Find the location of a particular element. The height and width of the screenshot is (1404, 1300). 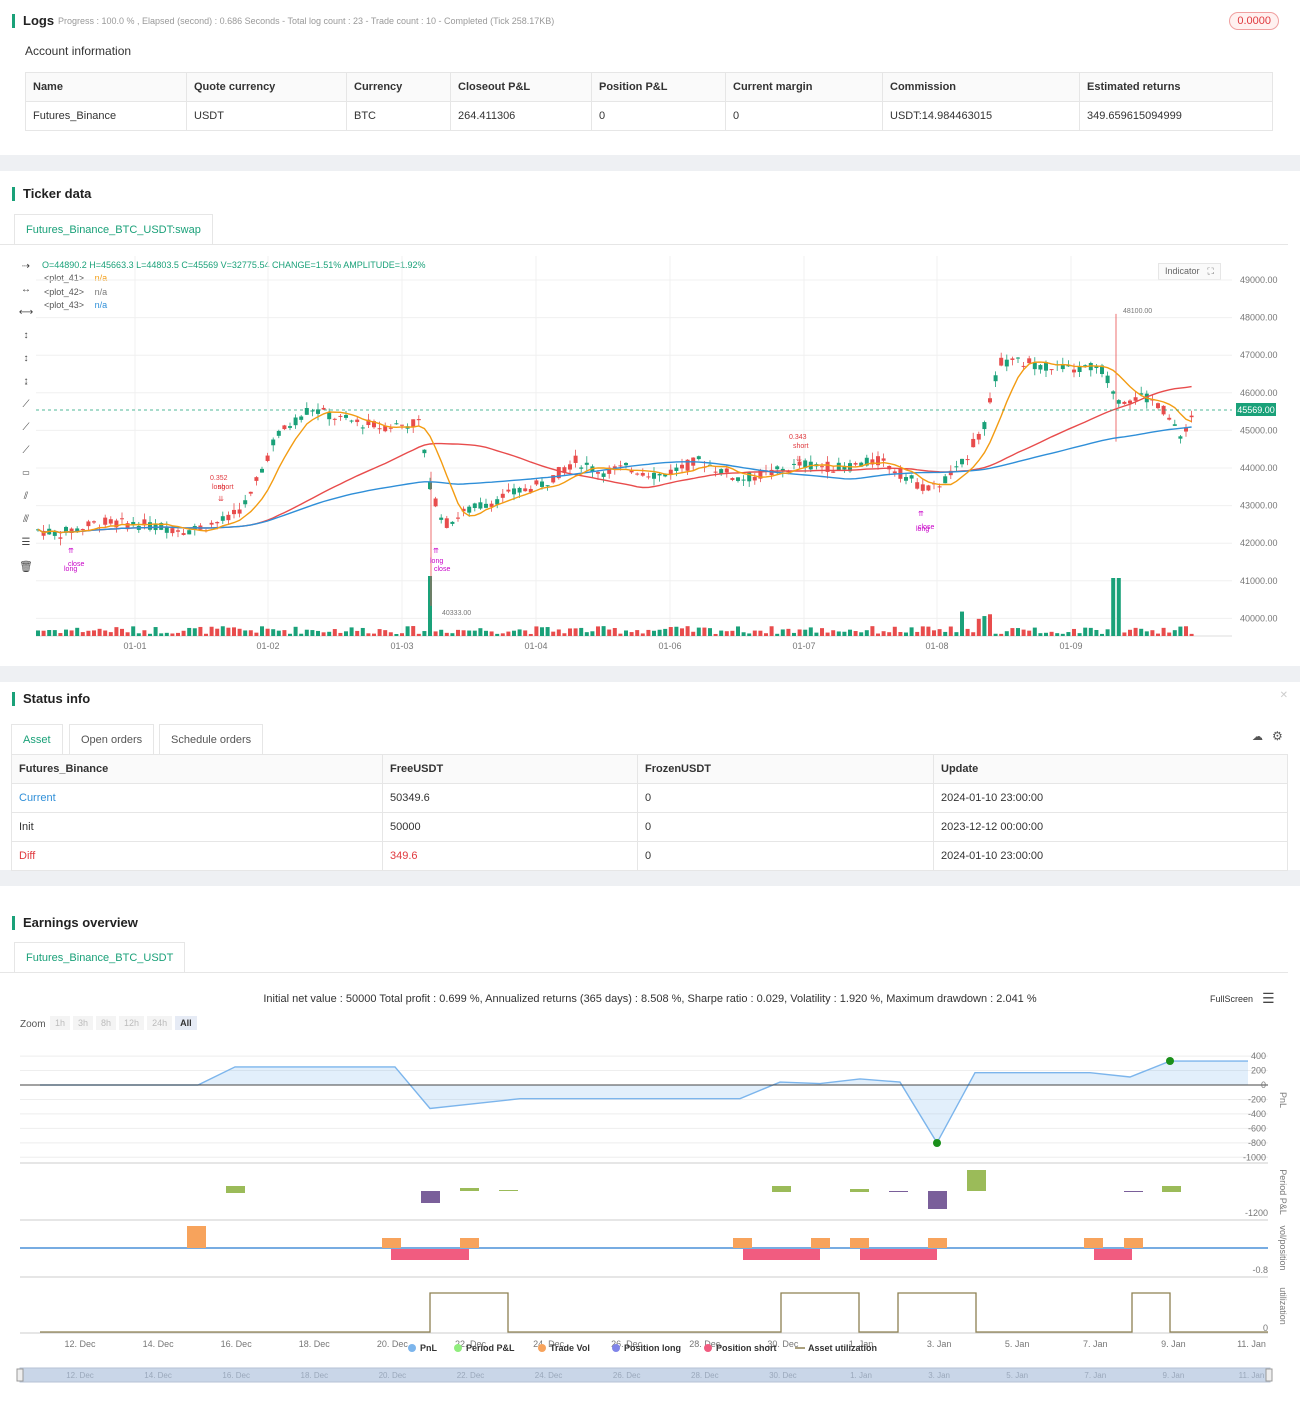

vertical-ray-icon: ↕ is located at coordinates (26, 335).